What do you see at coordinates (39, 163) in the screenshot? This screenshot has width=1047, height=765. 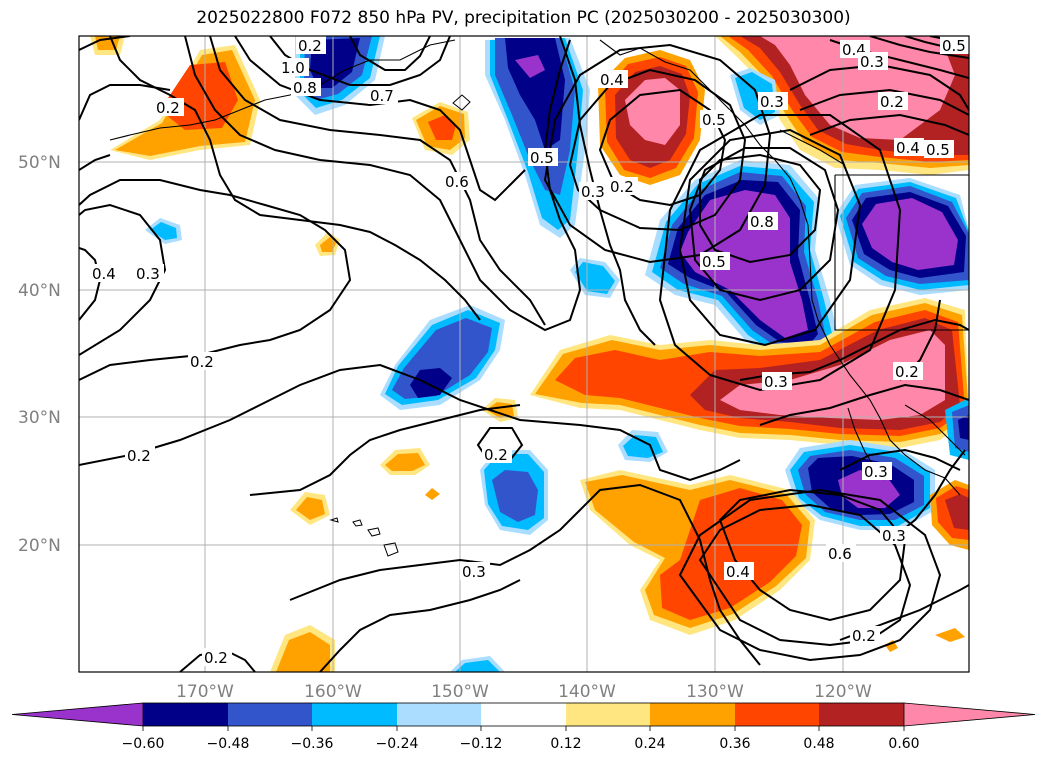 I see `lat-label-50n: 50°N` at bounding box center [39, 163].